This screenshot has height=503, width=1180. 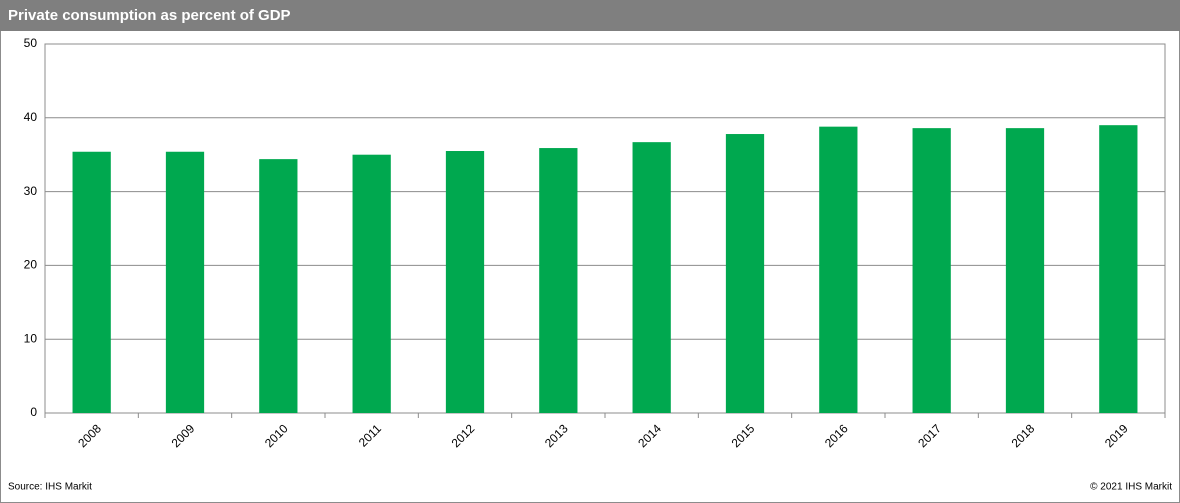 I want to click on y-tick-label: 40, so click(x=31, y=117).